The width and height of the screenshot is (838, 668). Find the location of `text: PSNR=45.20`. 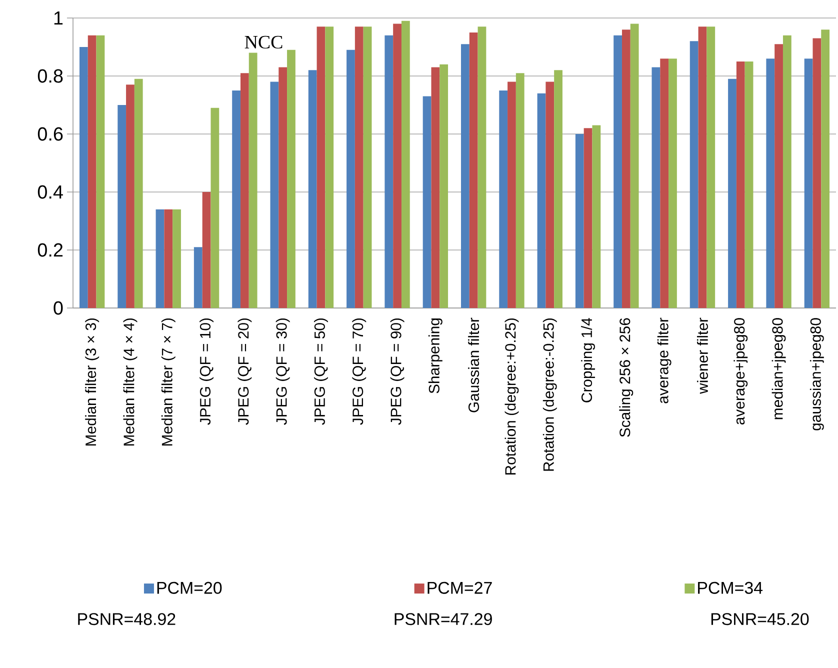

text: PSNR=45.20 is located at coordinates (760, 619).